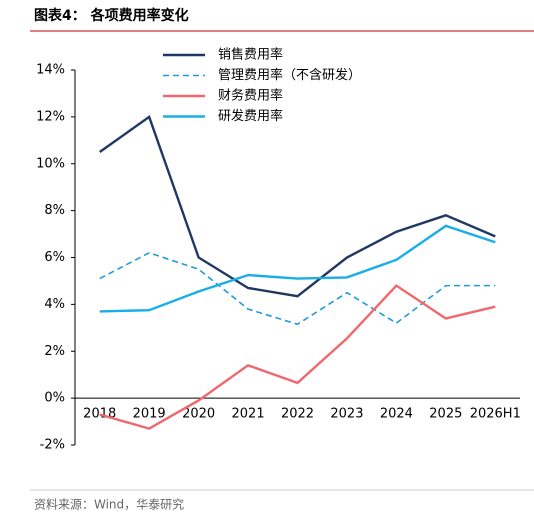  What do you see at coordinates (495, 414) in the screenshot?
I see `x-tick-label: 2026H1` at bounding box center [495, 414].